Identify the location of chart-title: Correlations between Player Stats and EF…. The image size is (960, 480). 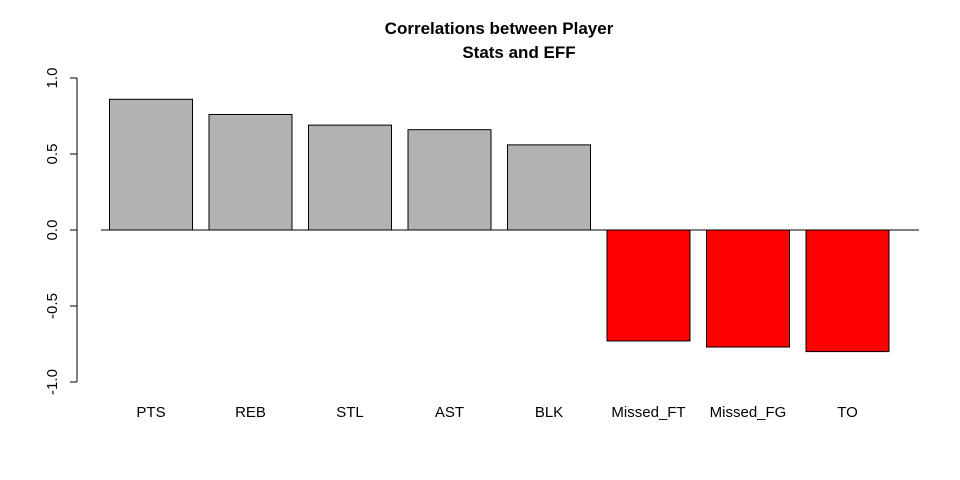
(499, 40).